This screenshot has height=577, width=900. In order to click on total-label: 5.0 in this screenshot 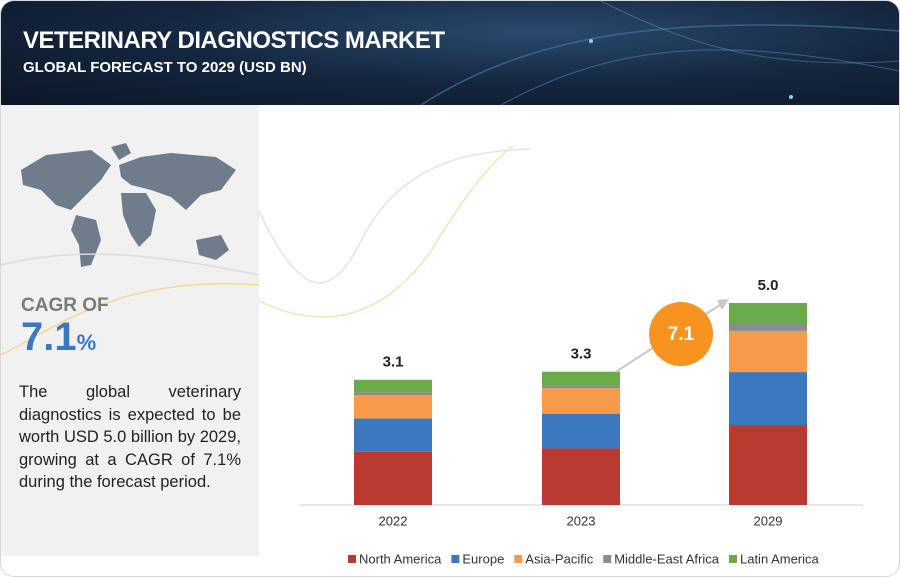, I will do `click(768, 285)`.